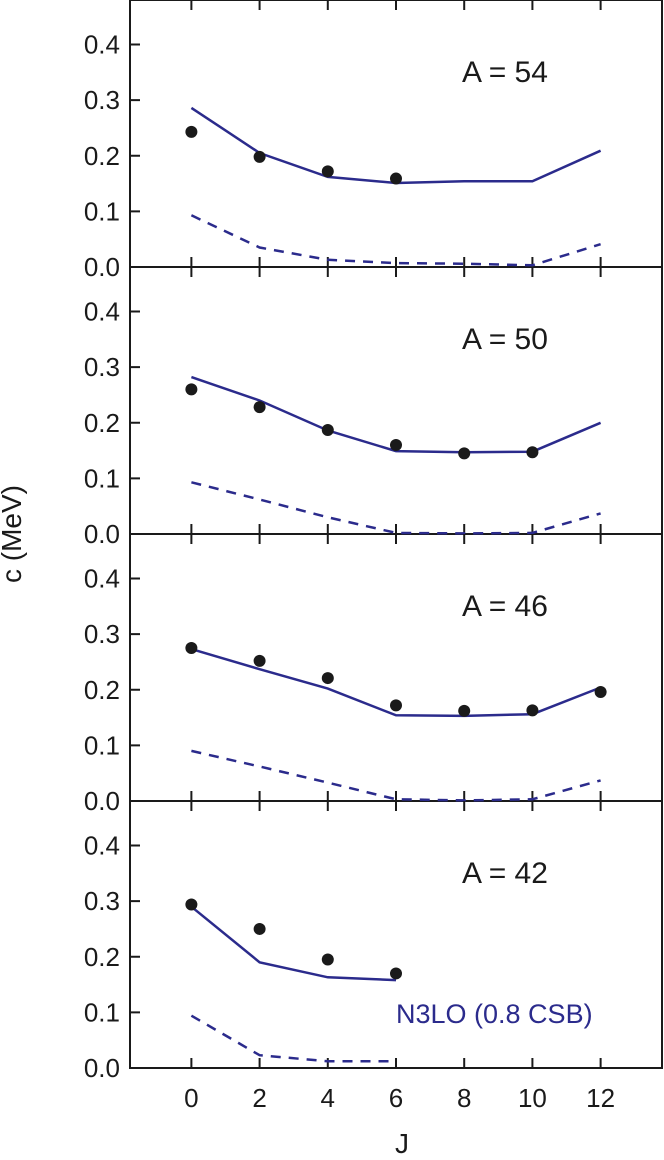 The width and height of the screenshot is (664, 1160). I want to click on x-tick-label: 8, so click(464, 1098).